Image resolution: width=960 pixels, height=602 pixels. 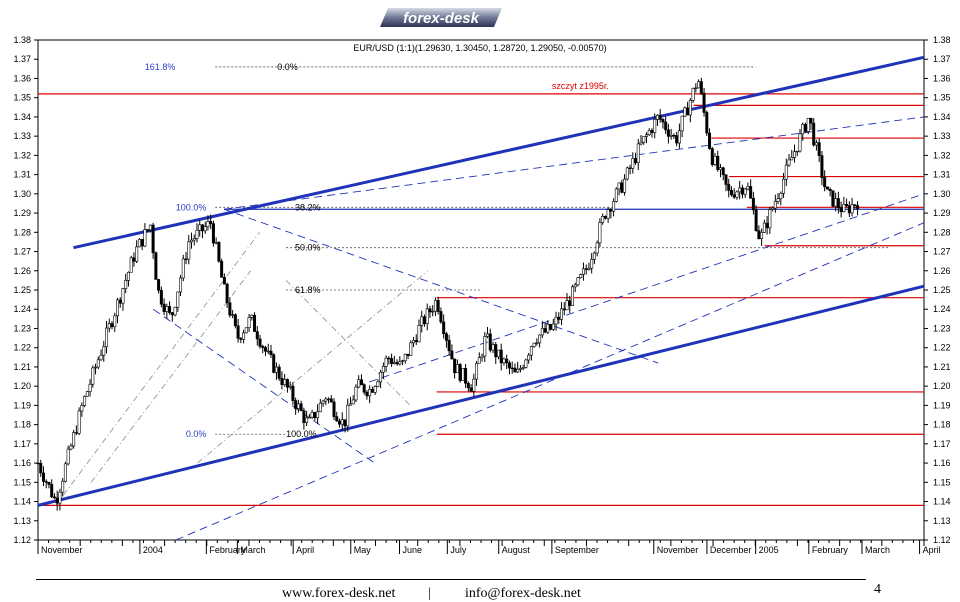 I want to click on y-tick-label: 1.35, so click(x=942, y=98).